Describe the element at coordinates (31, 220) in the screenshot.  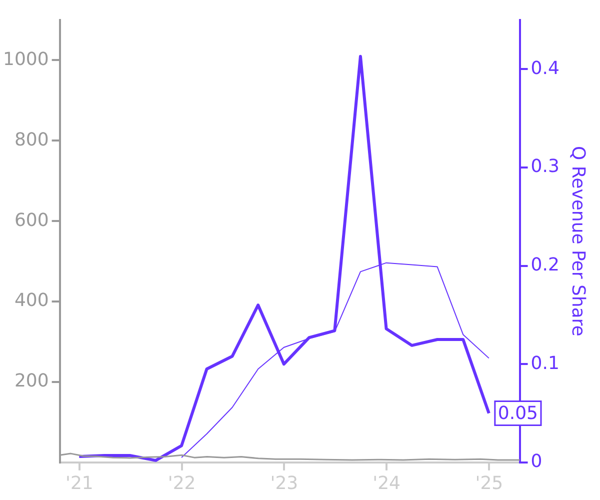
I see `y-tick-label: 600` at that location.